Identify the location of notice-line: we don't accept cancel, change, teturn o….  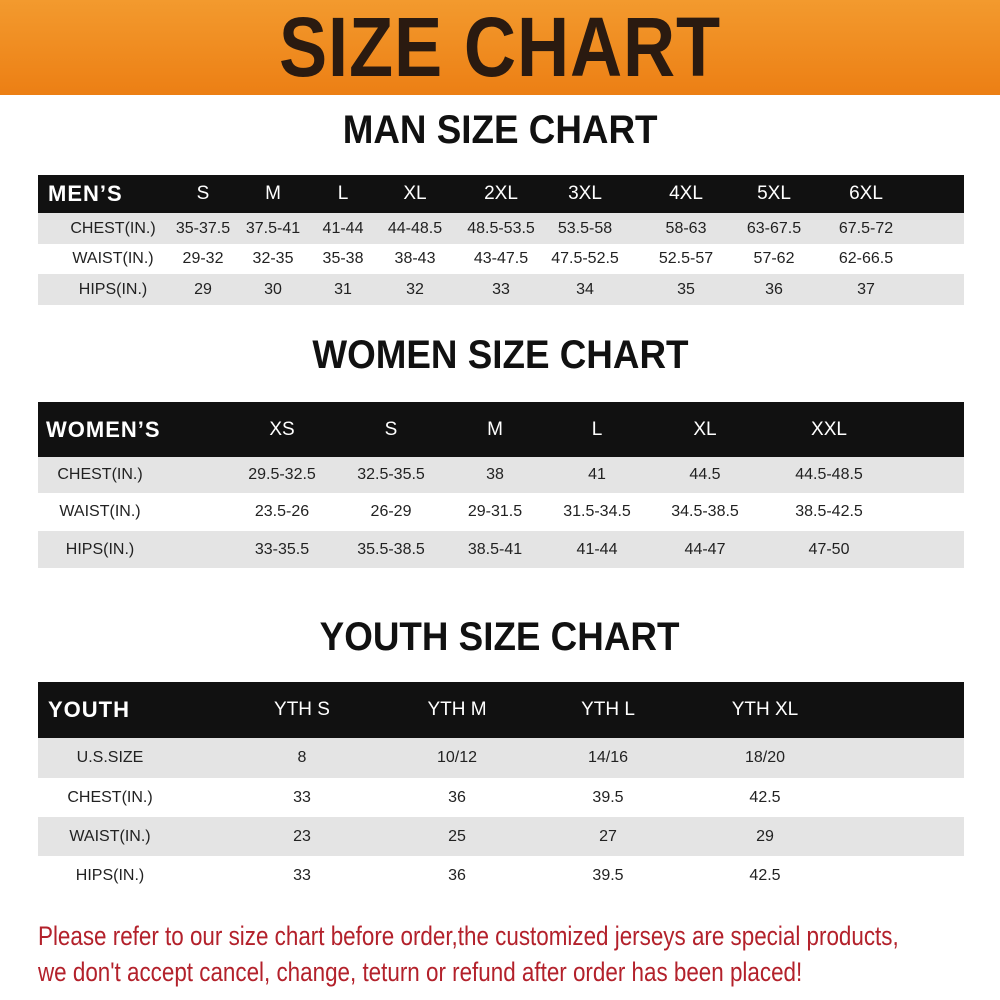
(420, 972).